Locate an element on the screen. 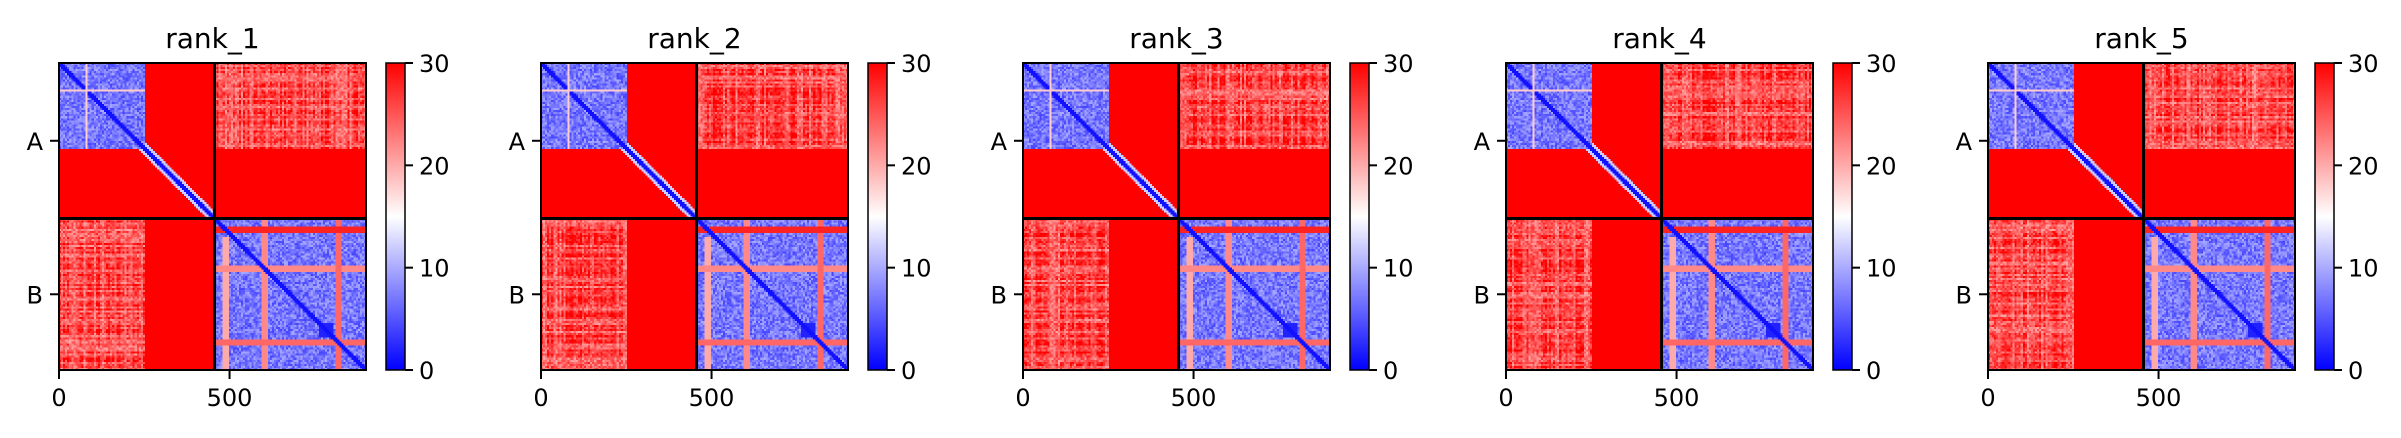  panel-title: rank_1 is located at coordinates (212, 38).